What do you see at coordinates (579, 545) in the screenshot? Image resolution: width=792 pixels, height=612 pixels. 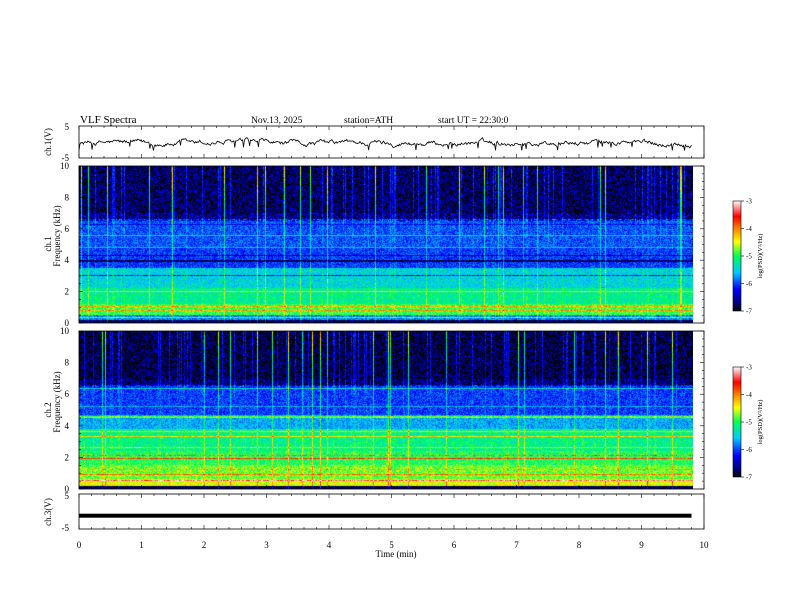 I see `time-axis-tick-label: 8` at bounding box center [579, 545].